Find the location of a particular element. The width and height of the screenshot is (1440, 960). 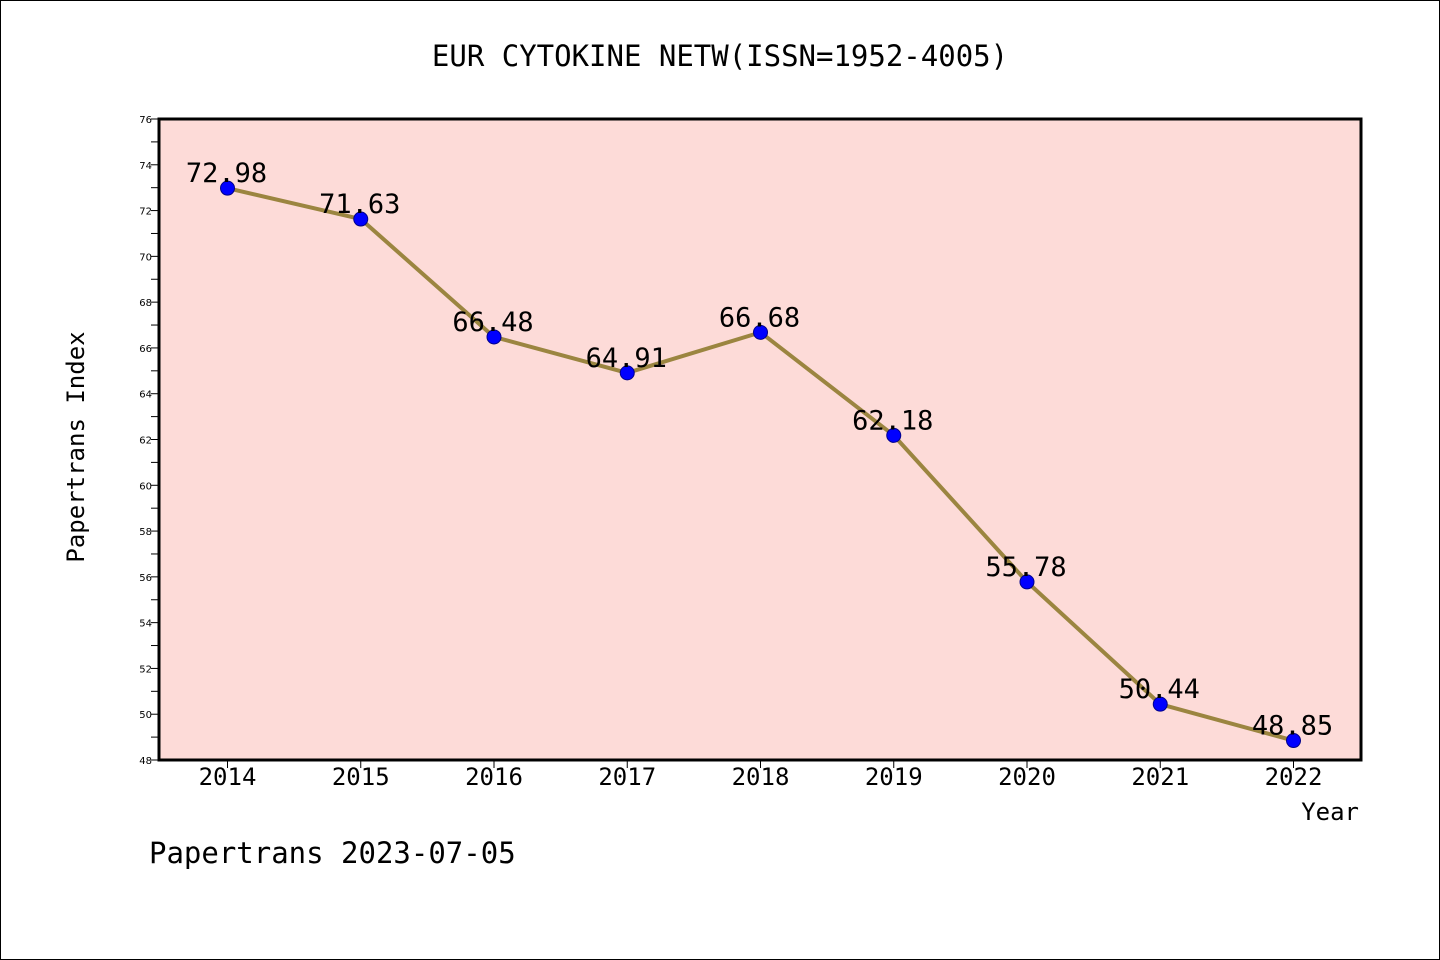

data-label-2021: 50.44 is located at coordinates (1159, 689).